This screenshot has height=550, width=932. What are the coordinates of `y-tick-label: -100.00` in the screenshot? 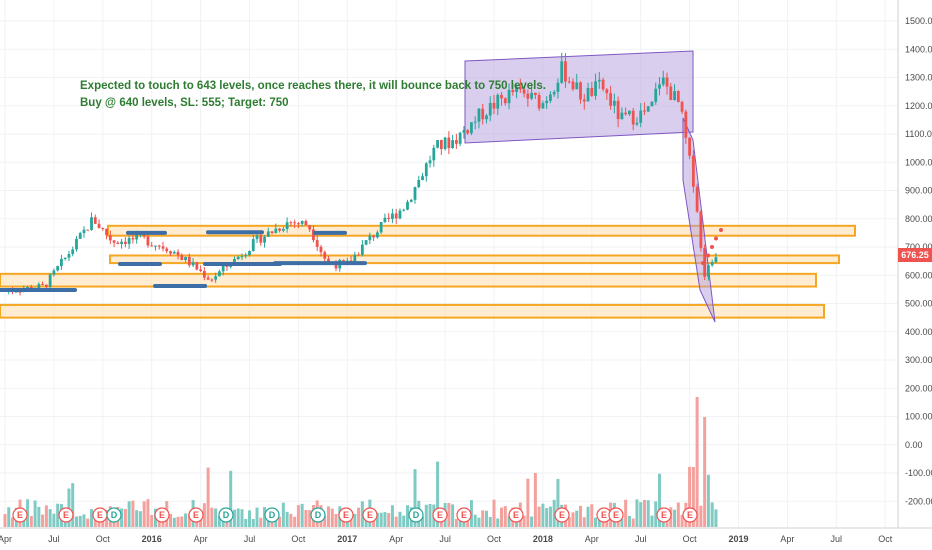 It's located at (918, 473).